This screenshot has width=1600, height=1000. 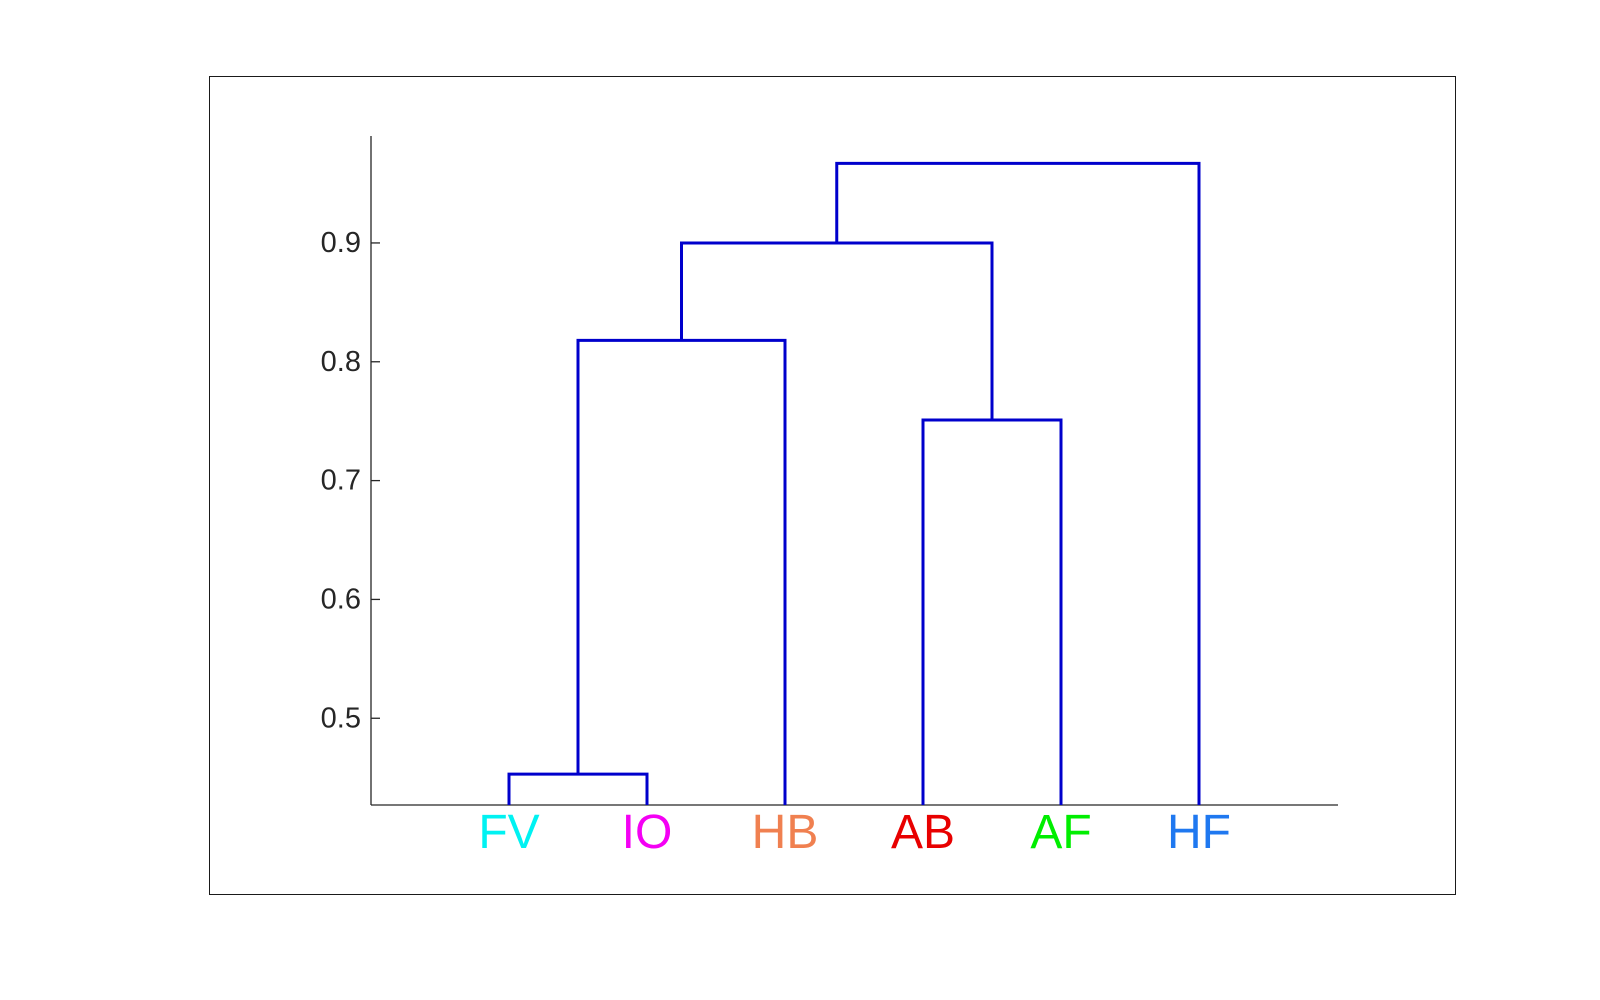 I want to click on y-tick-label: 0.7, so click(x=341, y=481).